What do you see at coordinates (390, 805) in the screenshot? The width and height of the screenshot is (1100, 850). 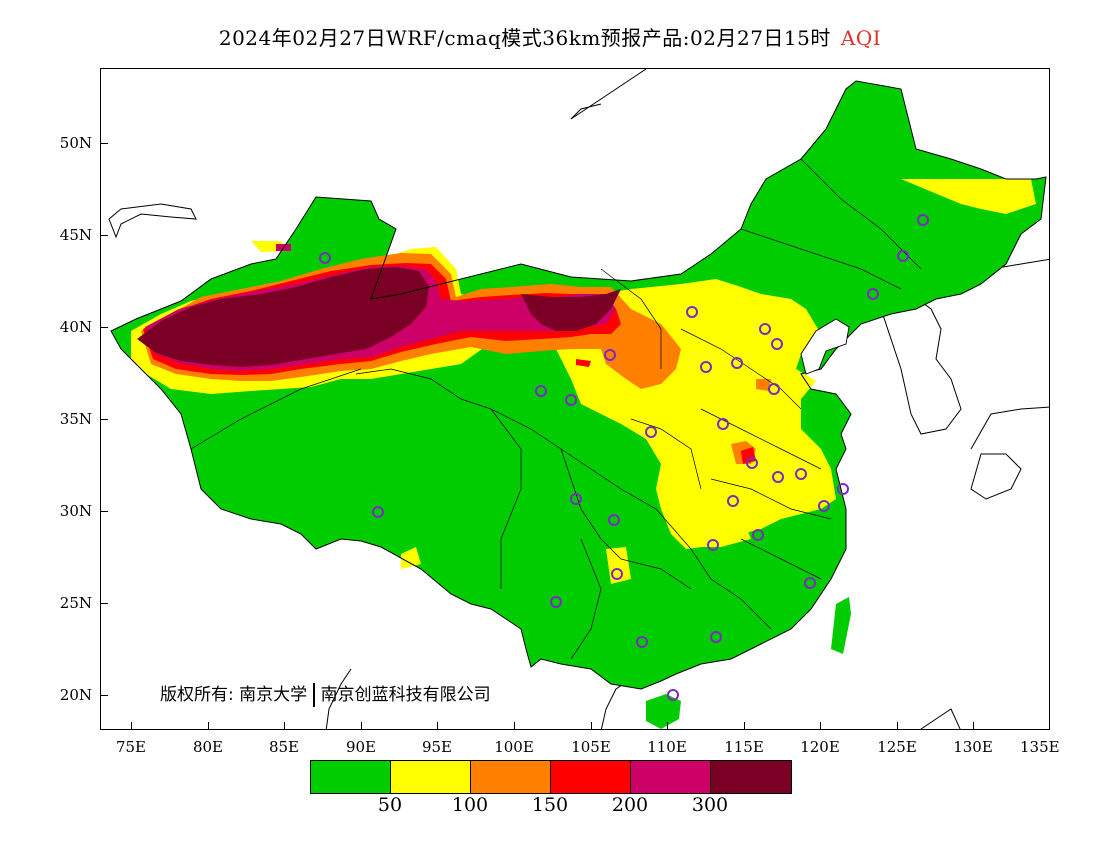 I see `legend-label: 50` at bounding box center [390, 805].